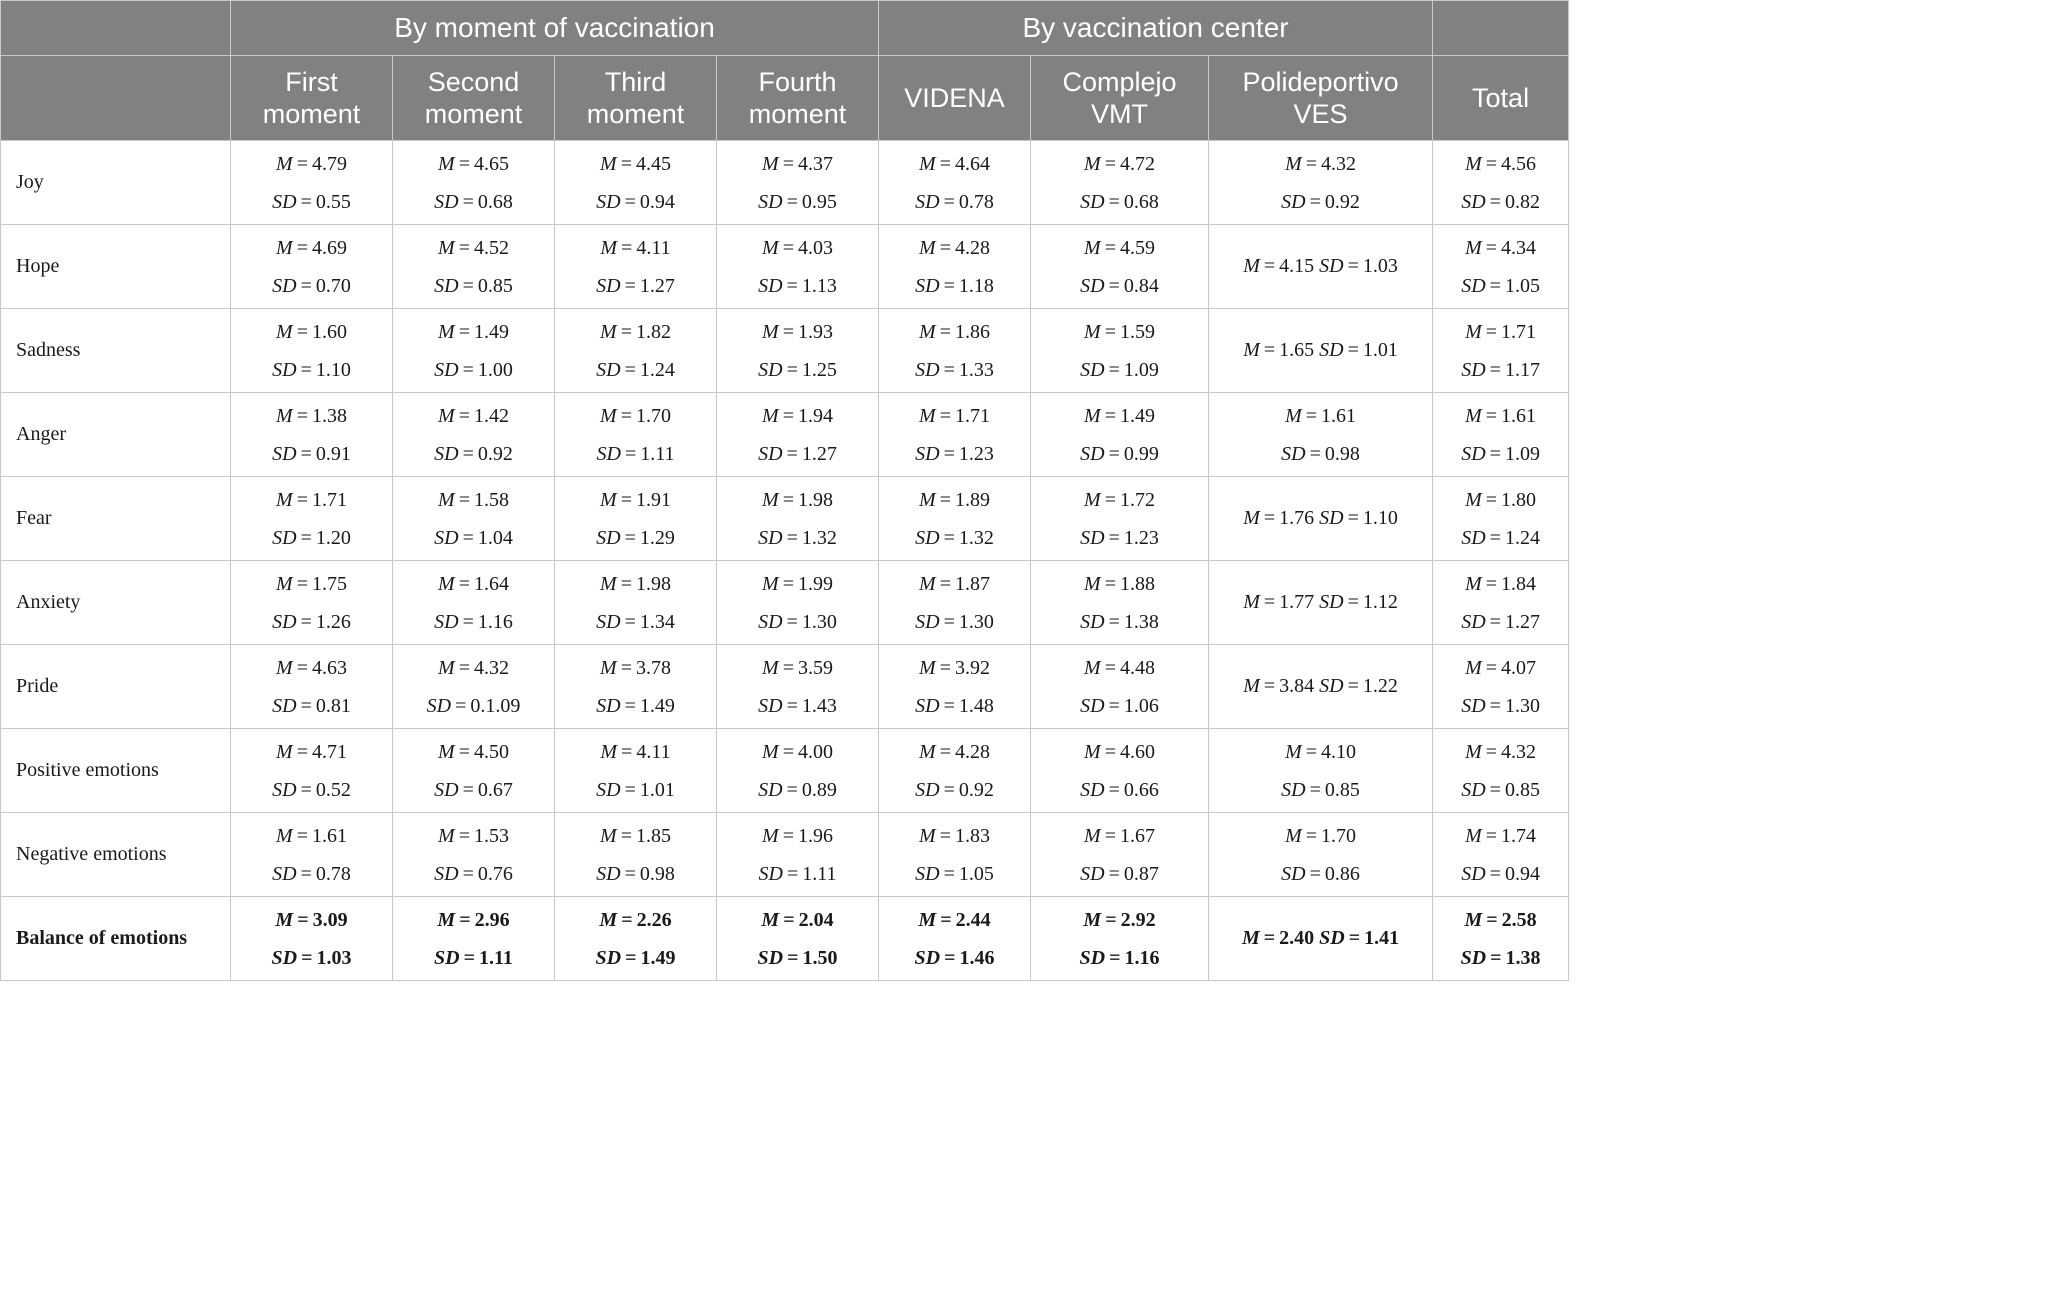 This screenshot has width=2066, height=1315. Describe the element at coordinates (955, 182) in the screenshot. I see `stat-cell: M = 4.64 SD = 0.78` at that location.